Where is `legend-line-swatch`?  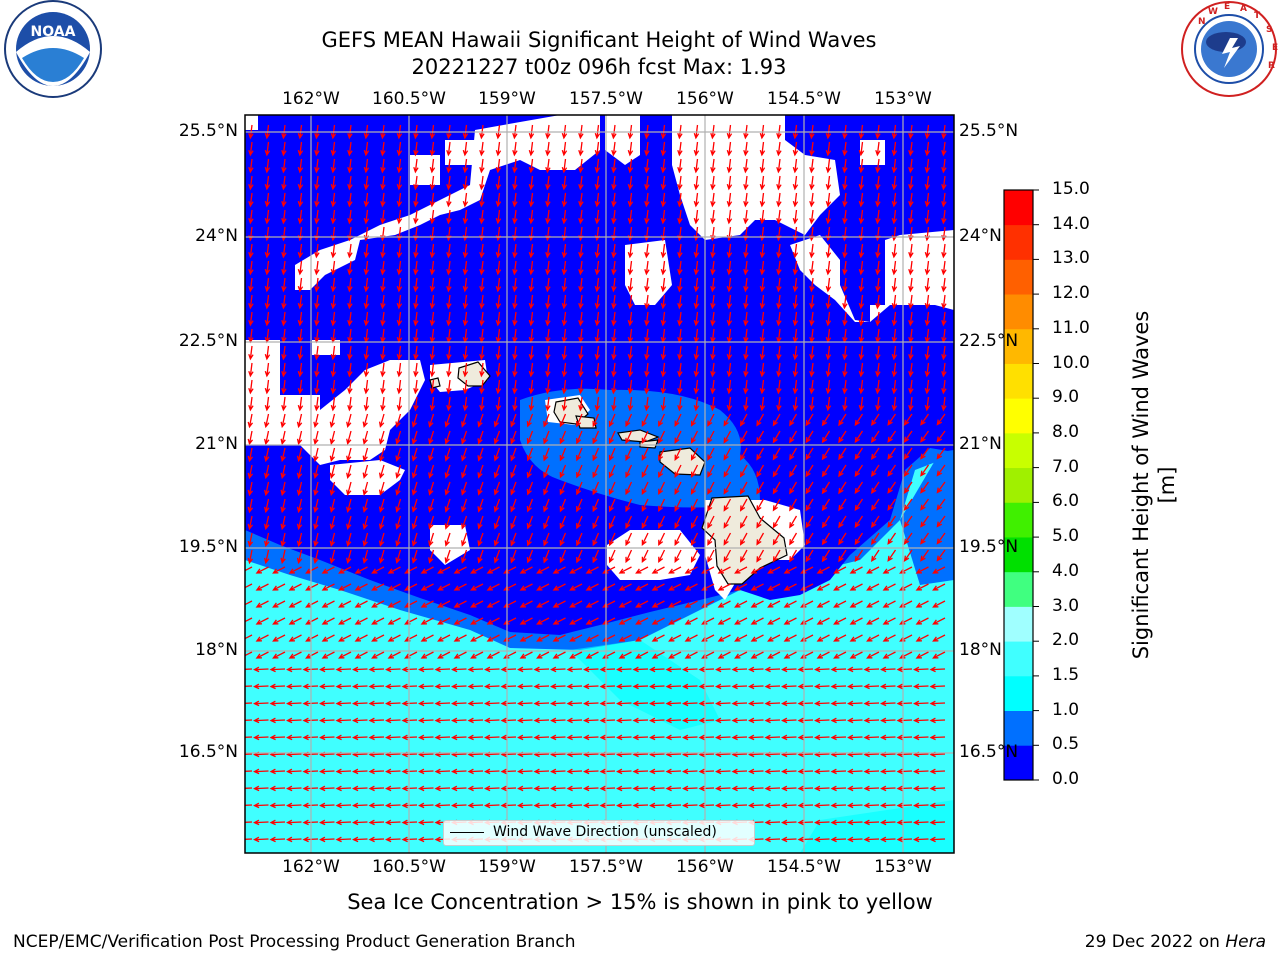 legend-line-swatch is located at coordinates (467, 832).